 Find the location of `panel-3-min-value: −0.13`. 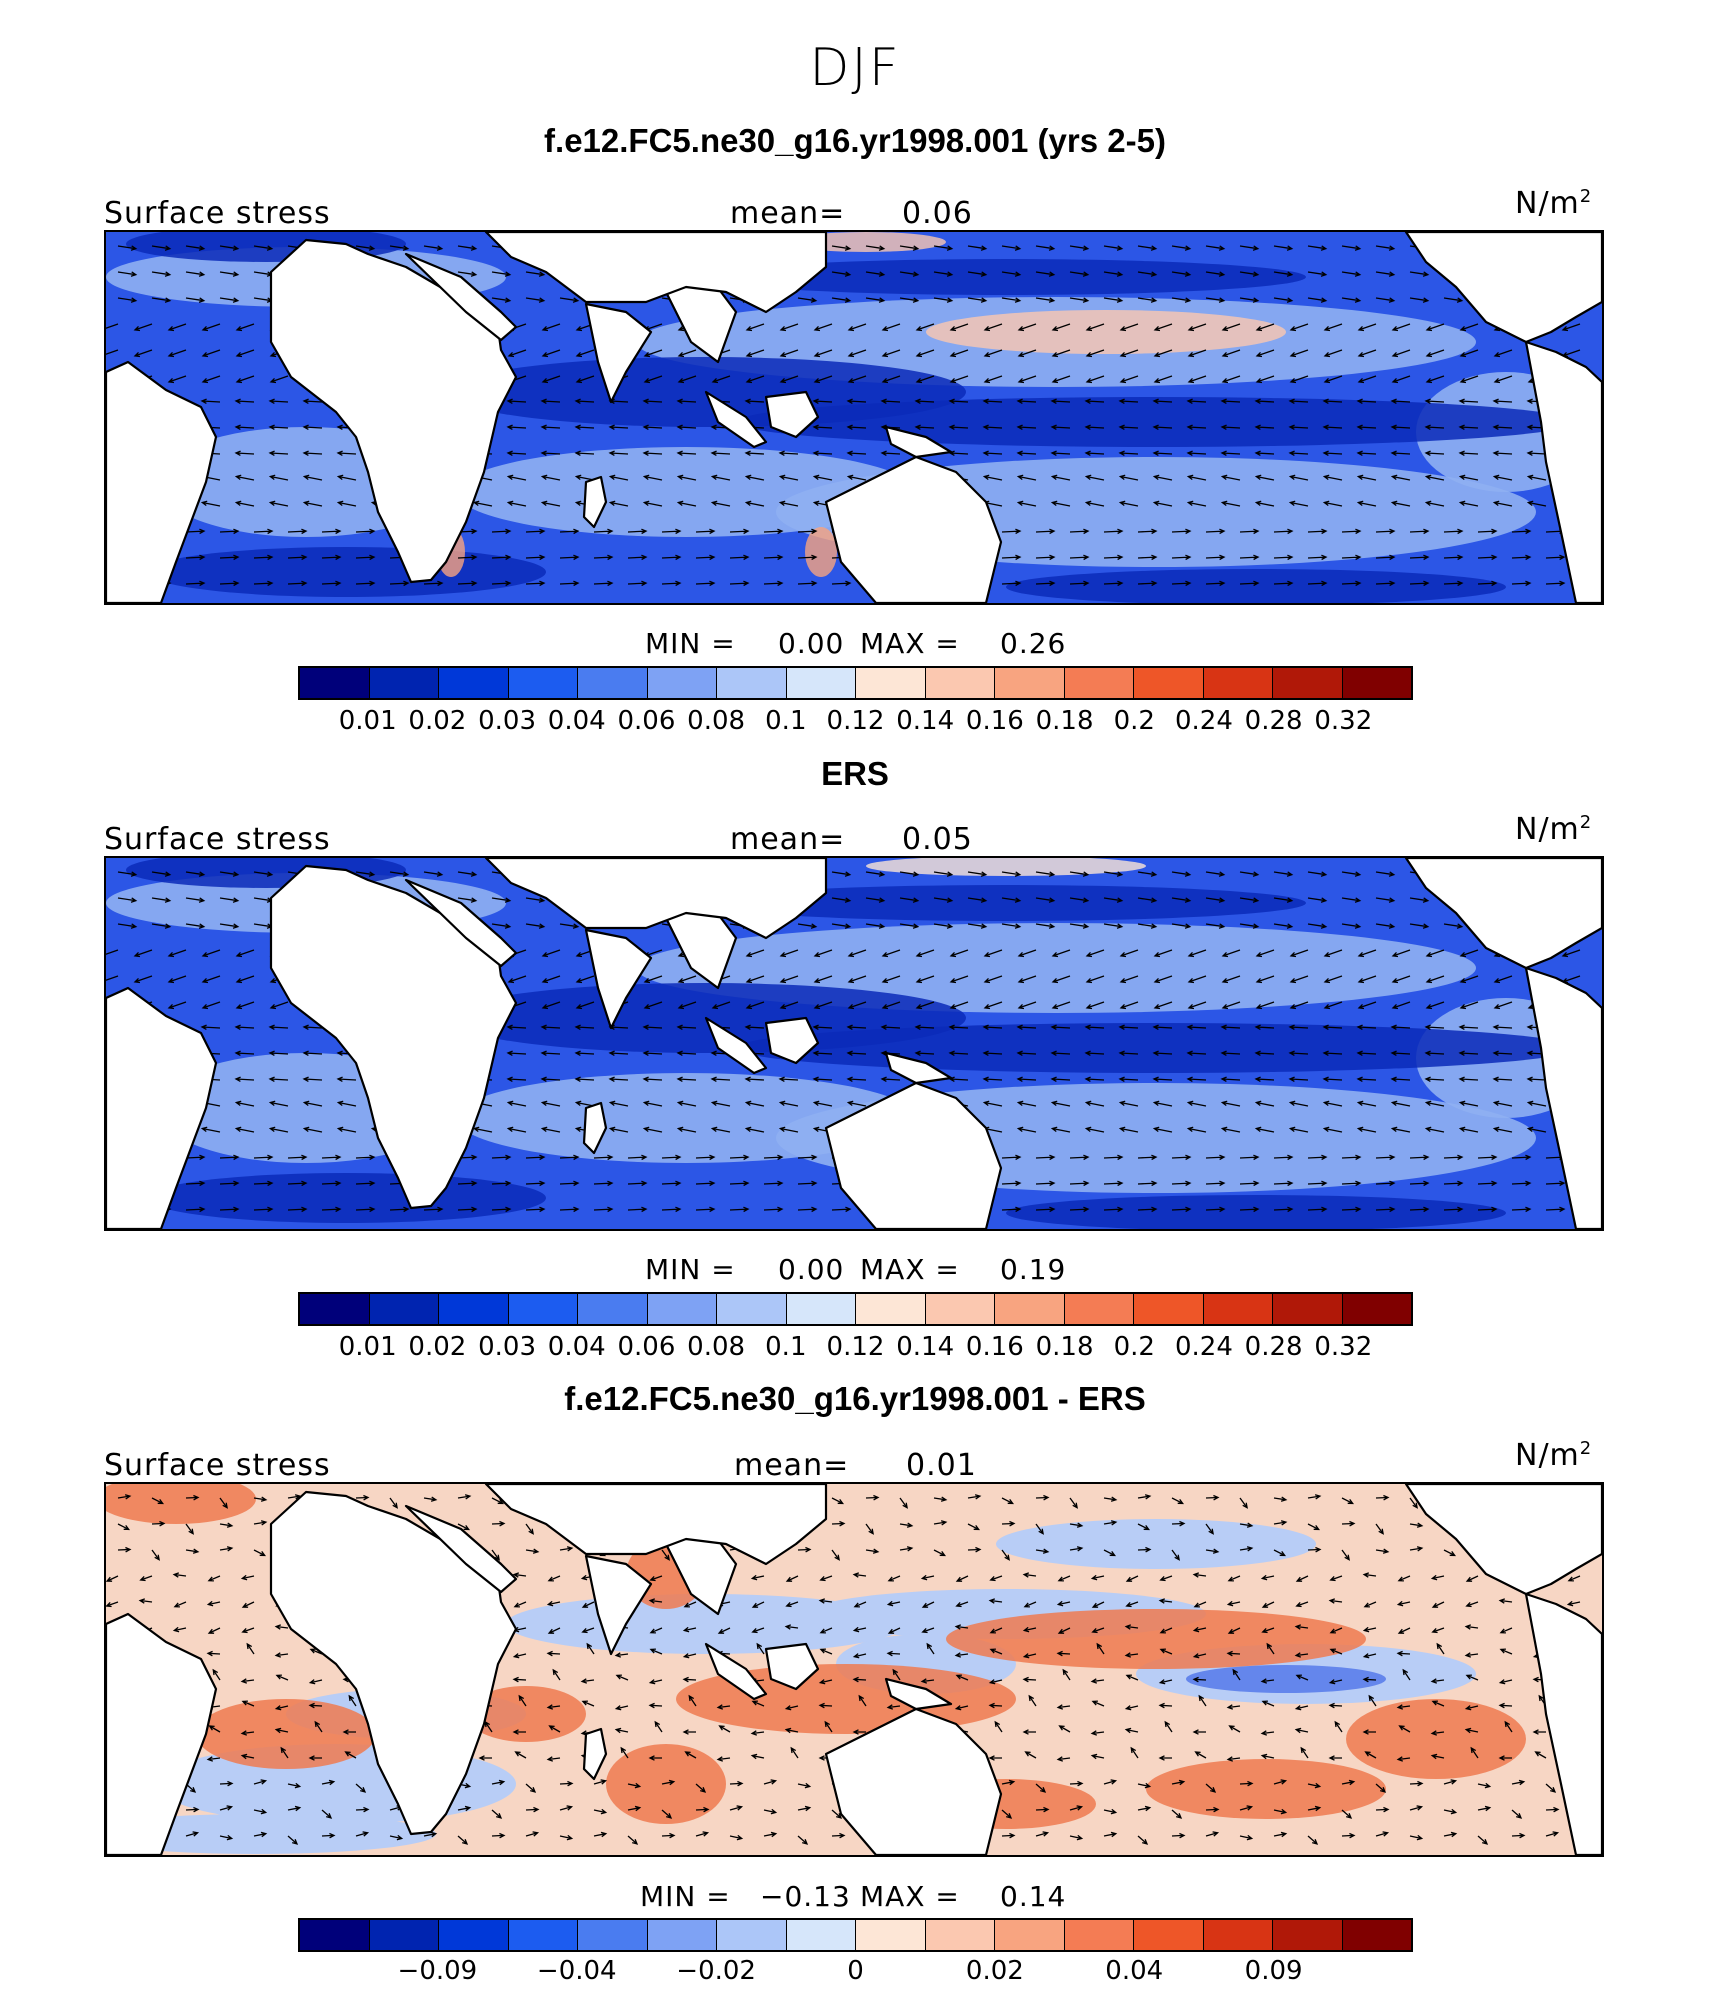

panel-3-min-value: −0.13 is located at coordinates (805, 1896).